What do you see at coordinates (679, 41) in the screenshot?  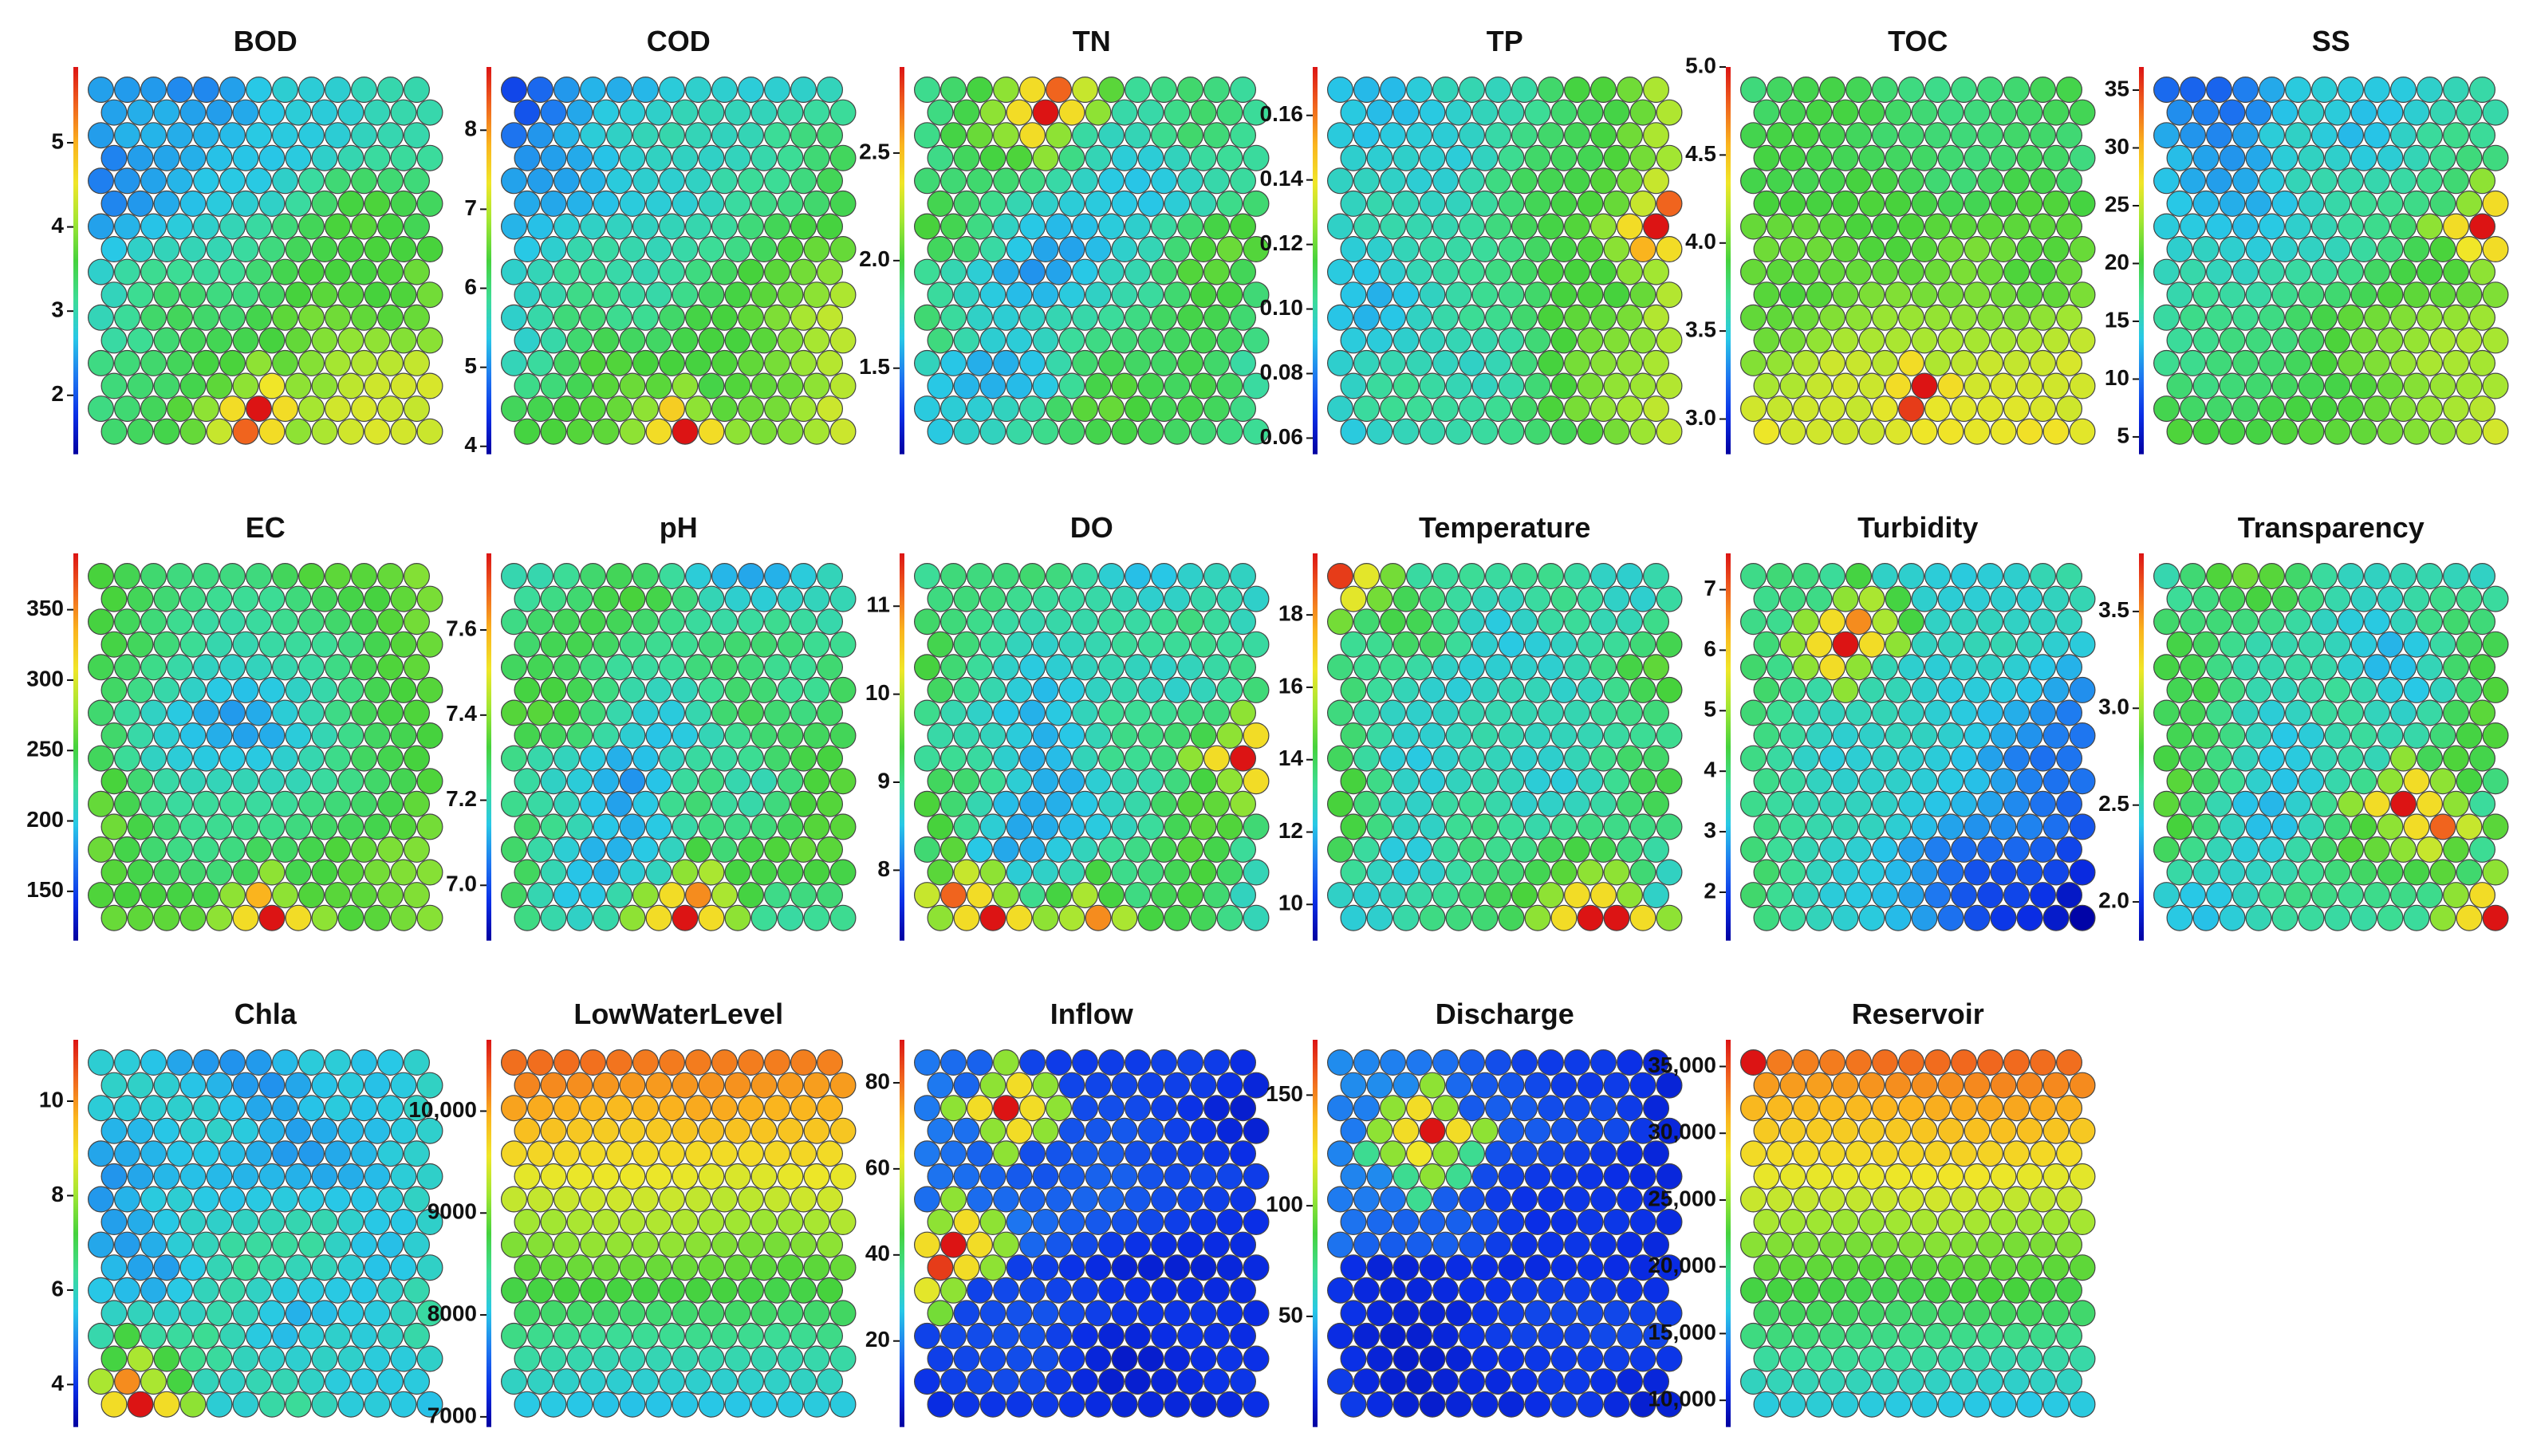 I see `panel-title: COD` at bounding box center [679, 41].